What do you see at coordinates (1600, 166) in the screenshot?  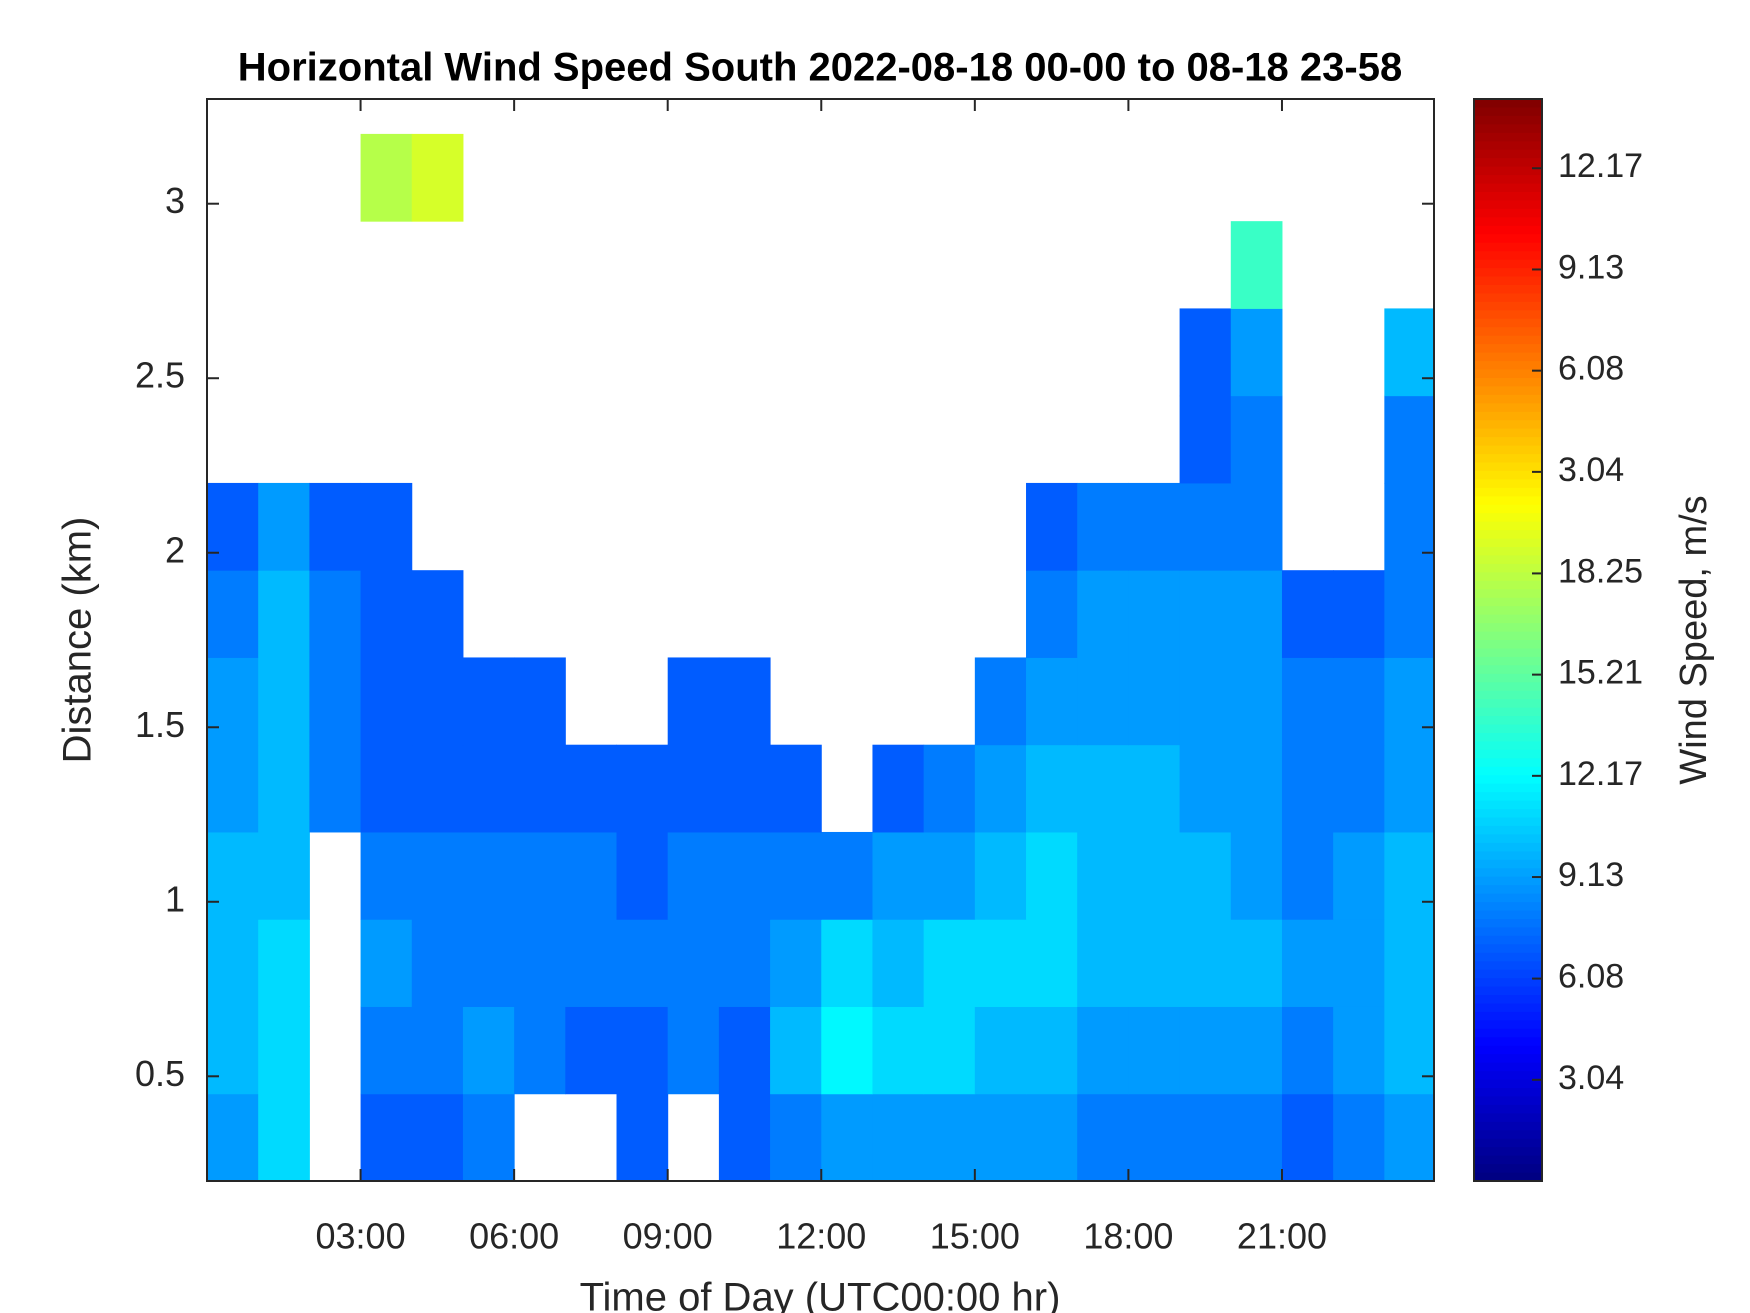 I see `colorbar-tick-label: 12.17` at bounding box center [1600, 166].